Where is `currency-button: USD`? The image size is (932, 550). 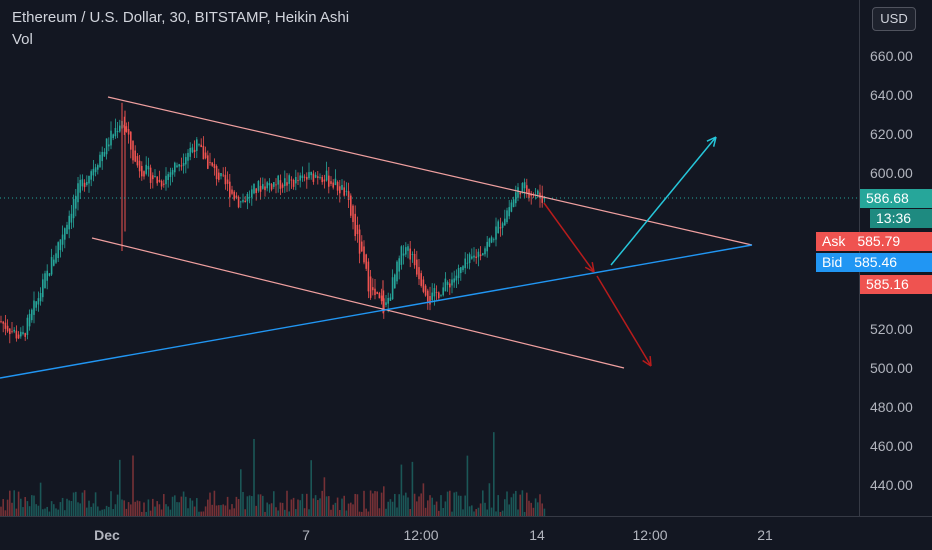
currency-button: USD is located at coordinates (894, 19).